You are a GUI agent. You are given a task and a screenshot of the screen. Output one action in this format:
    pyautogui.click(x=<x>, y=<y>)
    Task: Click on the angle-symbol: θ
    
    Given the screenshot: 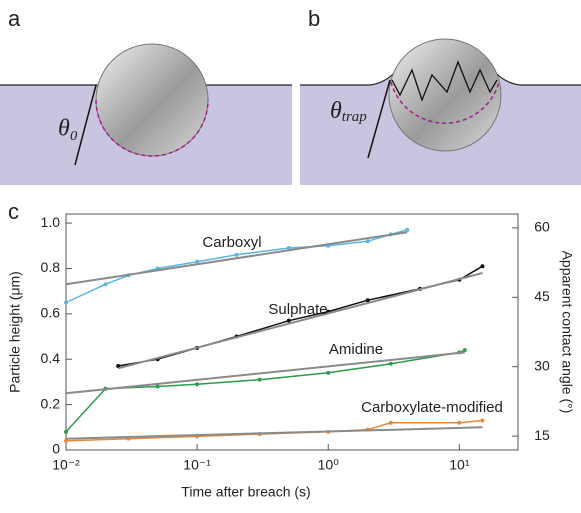 What is the action you would take?
    pyautogui.click(x=336, y=111)
    